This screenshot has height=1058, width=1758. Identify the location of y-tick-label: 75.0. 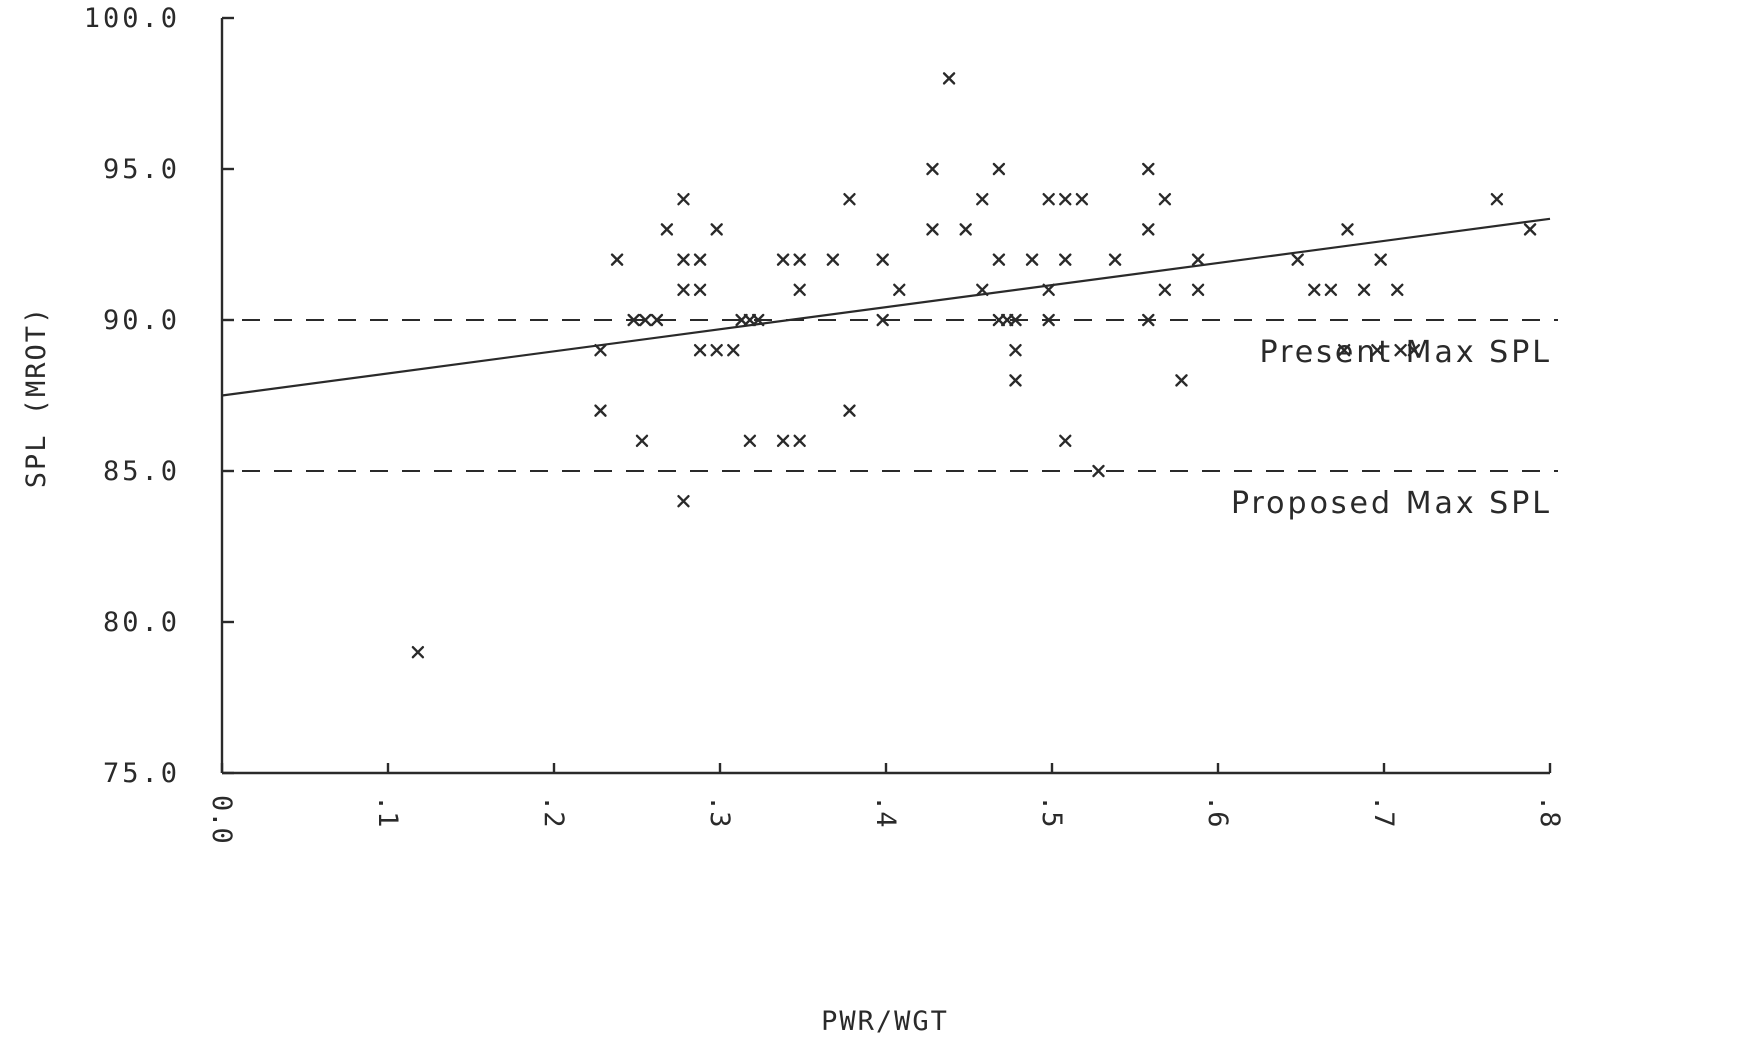
(141, 773).